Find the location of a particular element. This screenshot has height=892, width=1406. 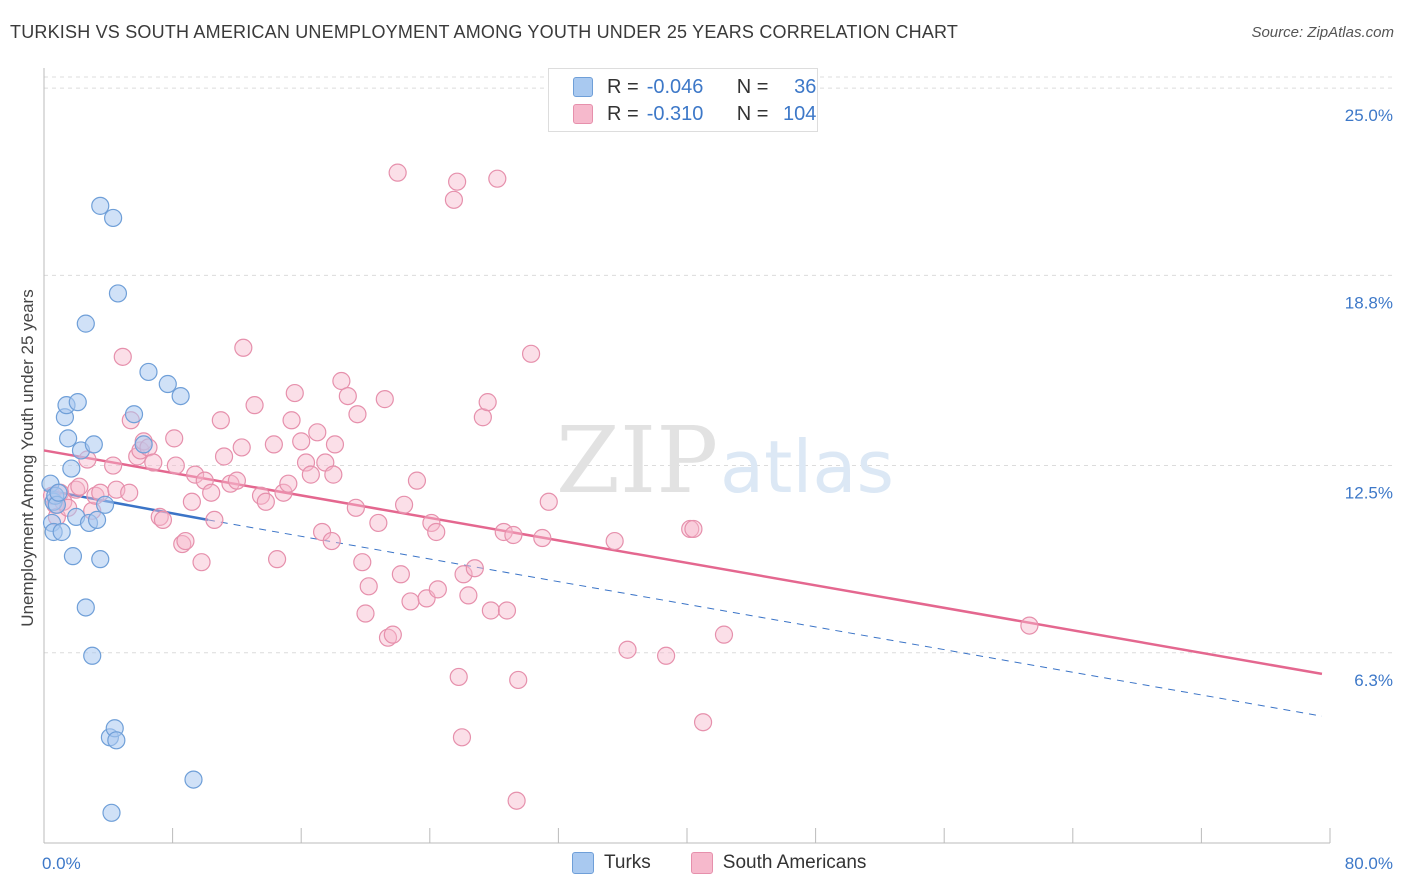

series-legend-south-americans: South Americans is located at coordinates (778, 863).